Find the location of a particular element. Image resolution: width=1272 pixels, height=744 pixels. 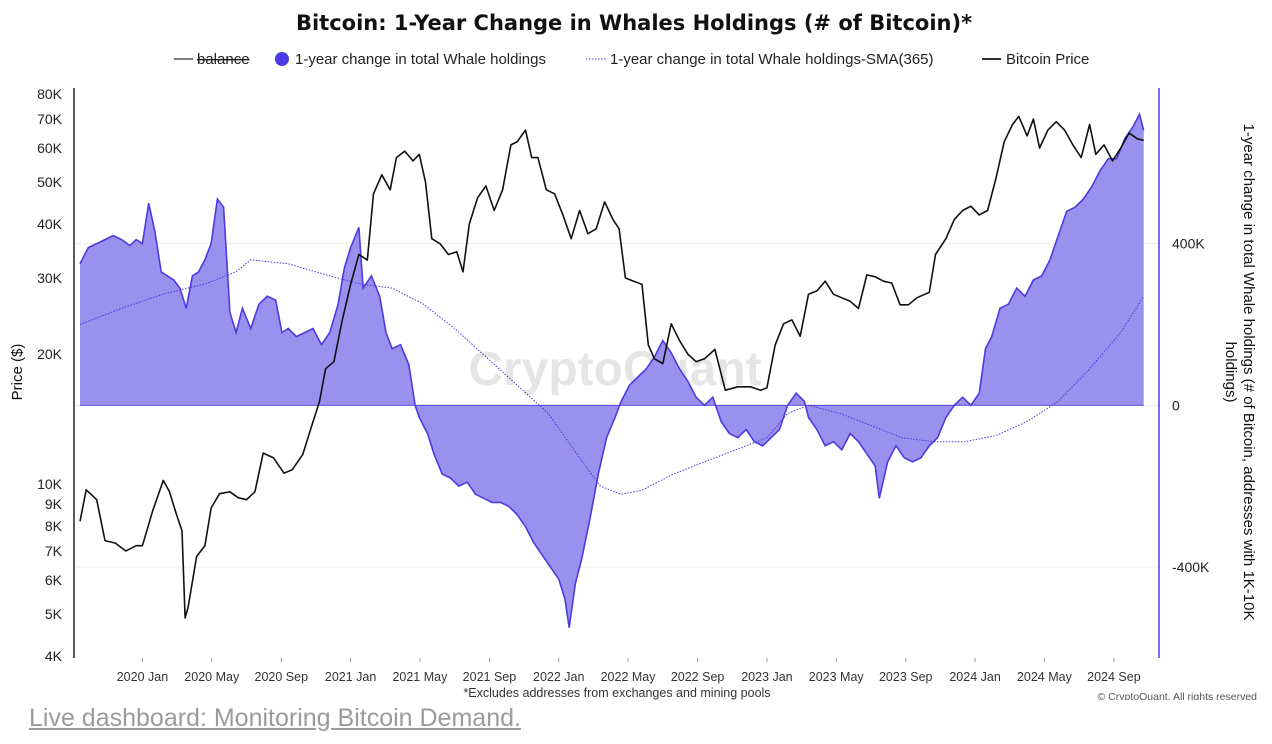

left-tick-label: 20K is located at coordinates (50, 354).